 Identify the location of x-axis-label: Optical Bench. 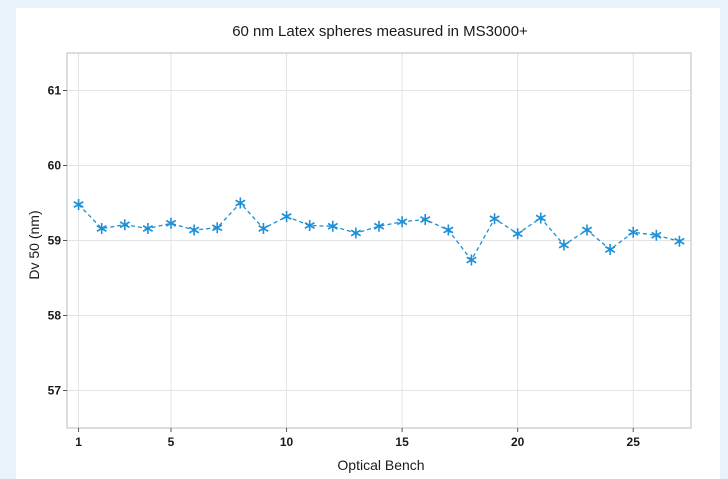
(380, 465).